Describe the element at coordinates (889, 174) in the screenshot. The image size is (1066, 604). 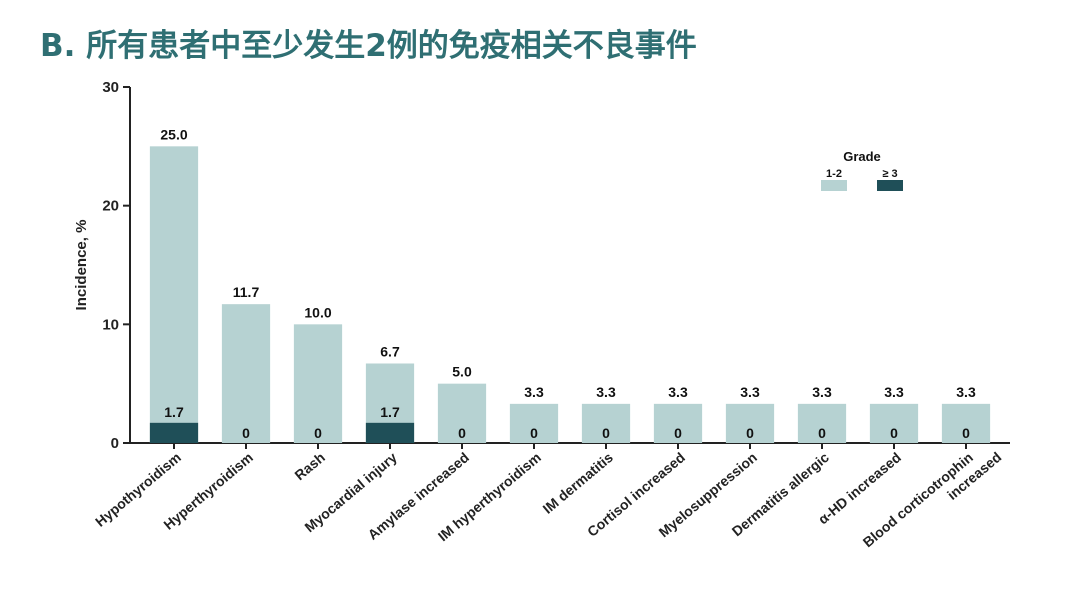
I see `legend-label-grade-3-plus: ≥ 3` at that location.